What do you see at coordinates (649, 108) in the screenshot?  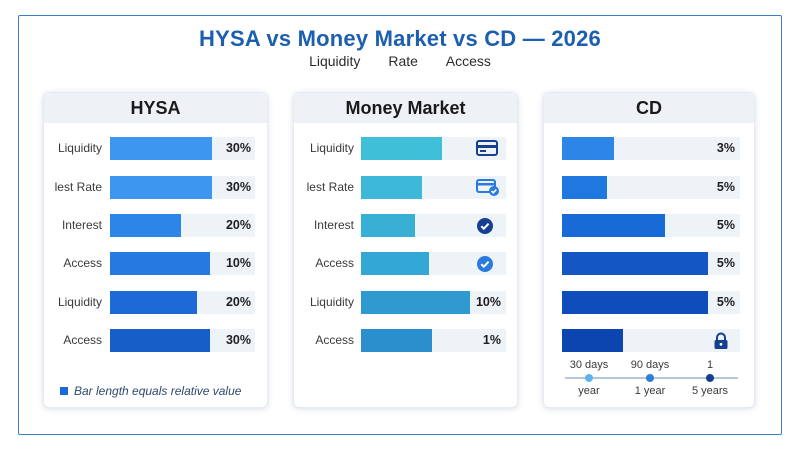 I see `panel-title-cd: CD` at bounding box center [649, 108].